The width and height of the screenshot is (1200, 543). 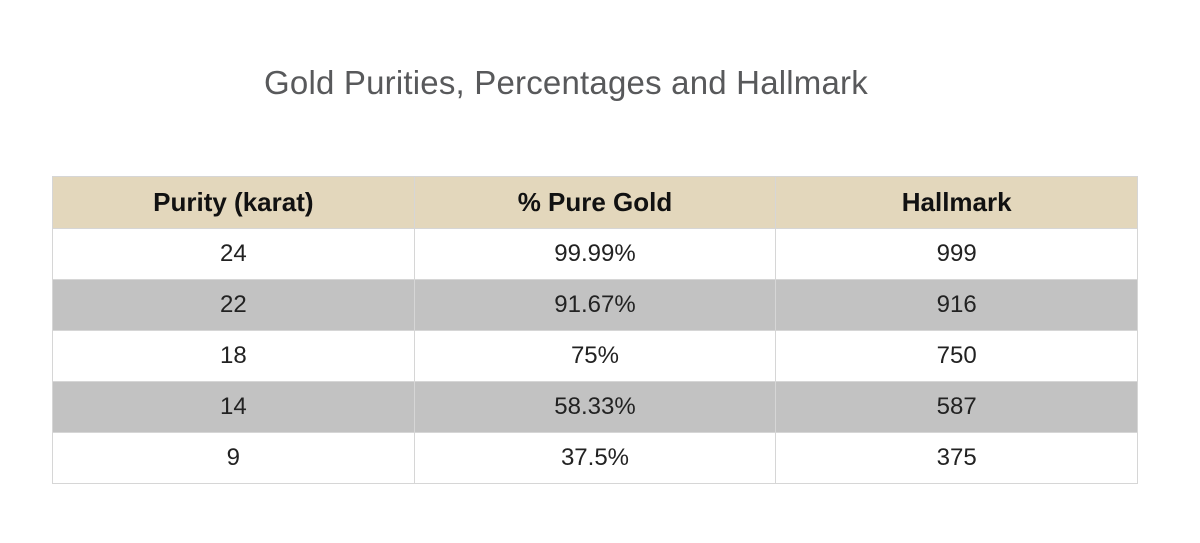 I want to click on table-header-row: Purity (karat) % Pure Gold Hallmark, so click(x=595, y=202).